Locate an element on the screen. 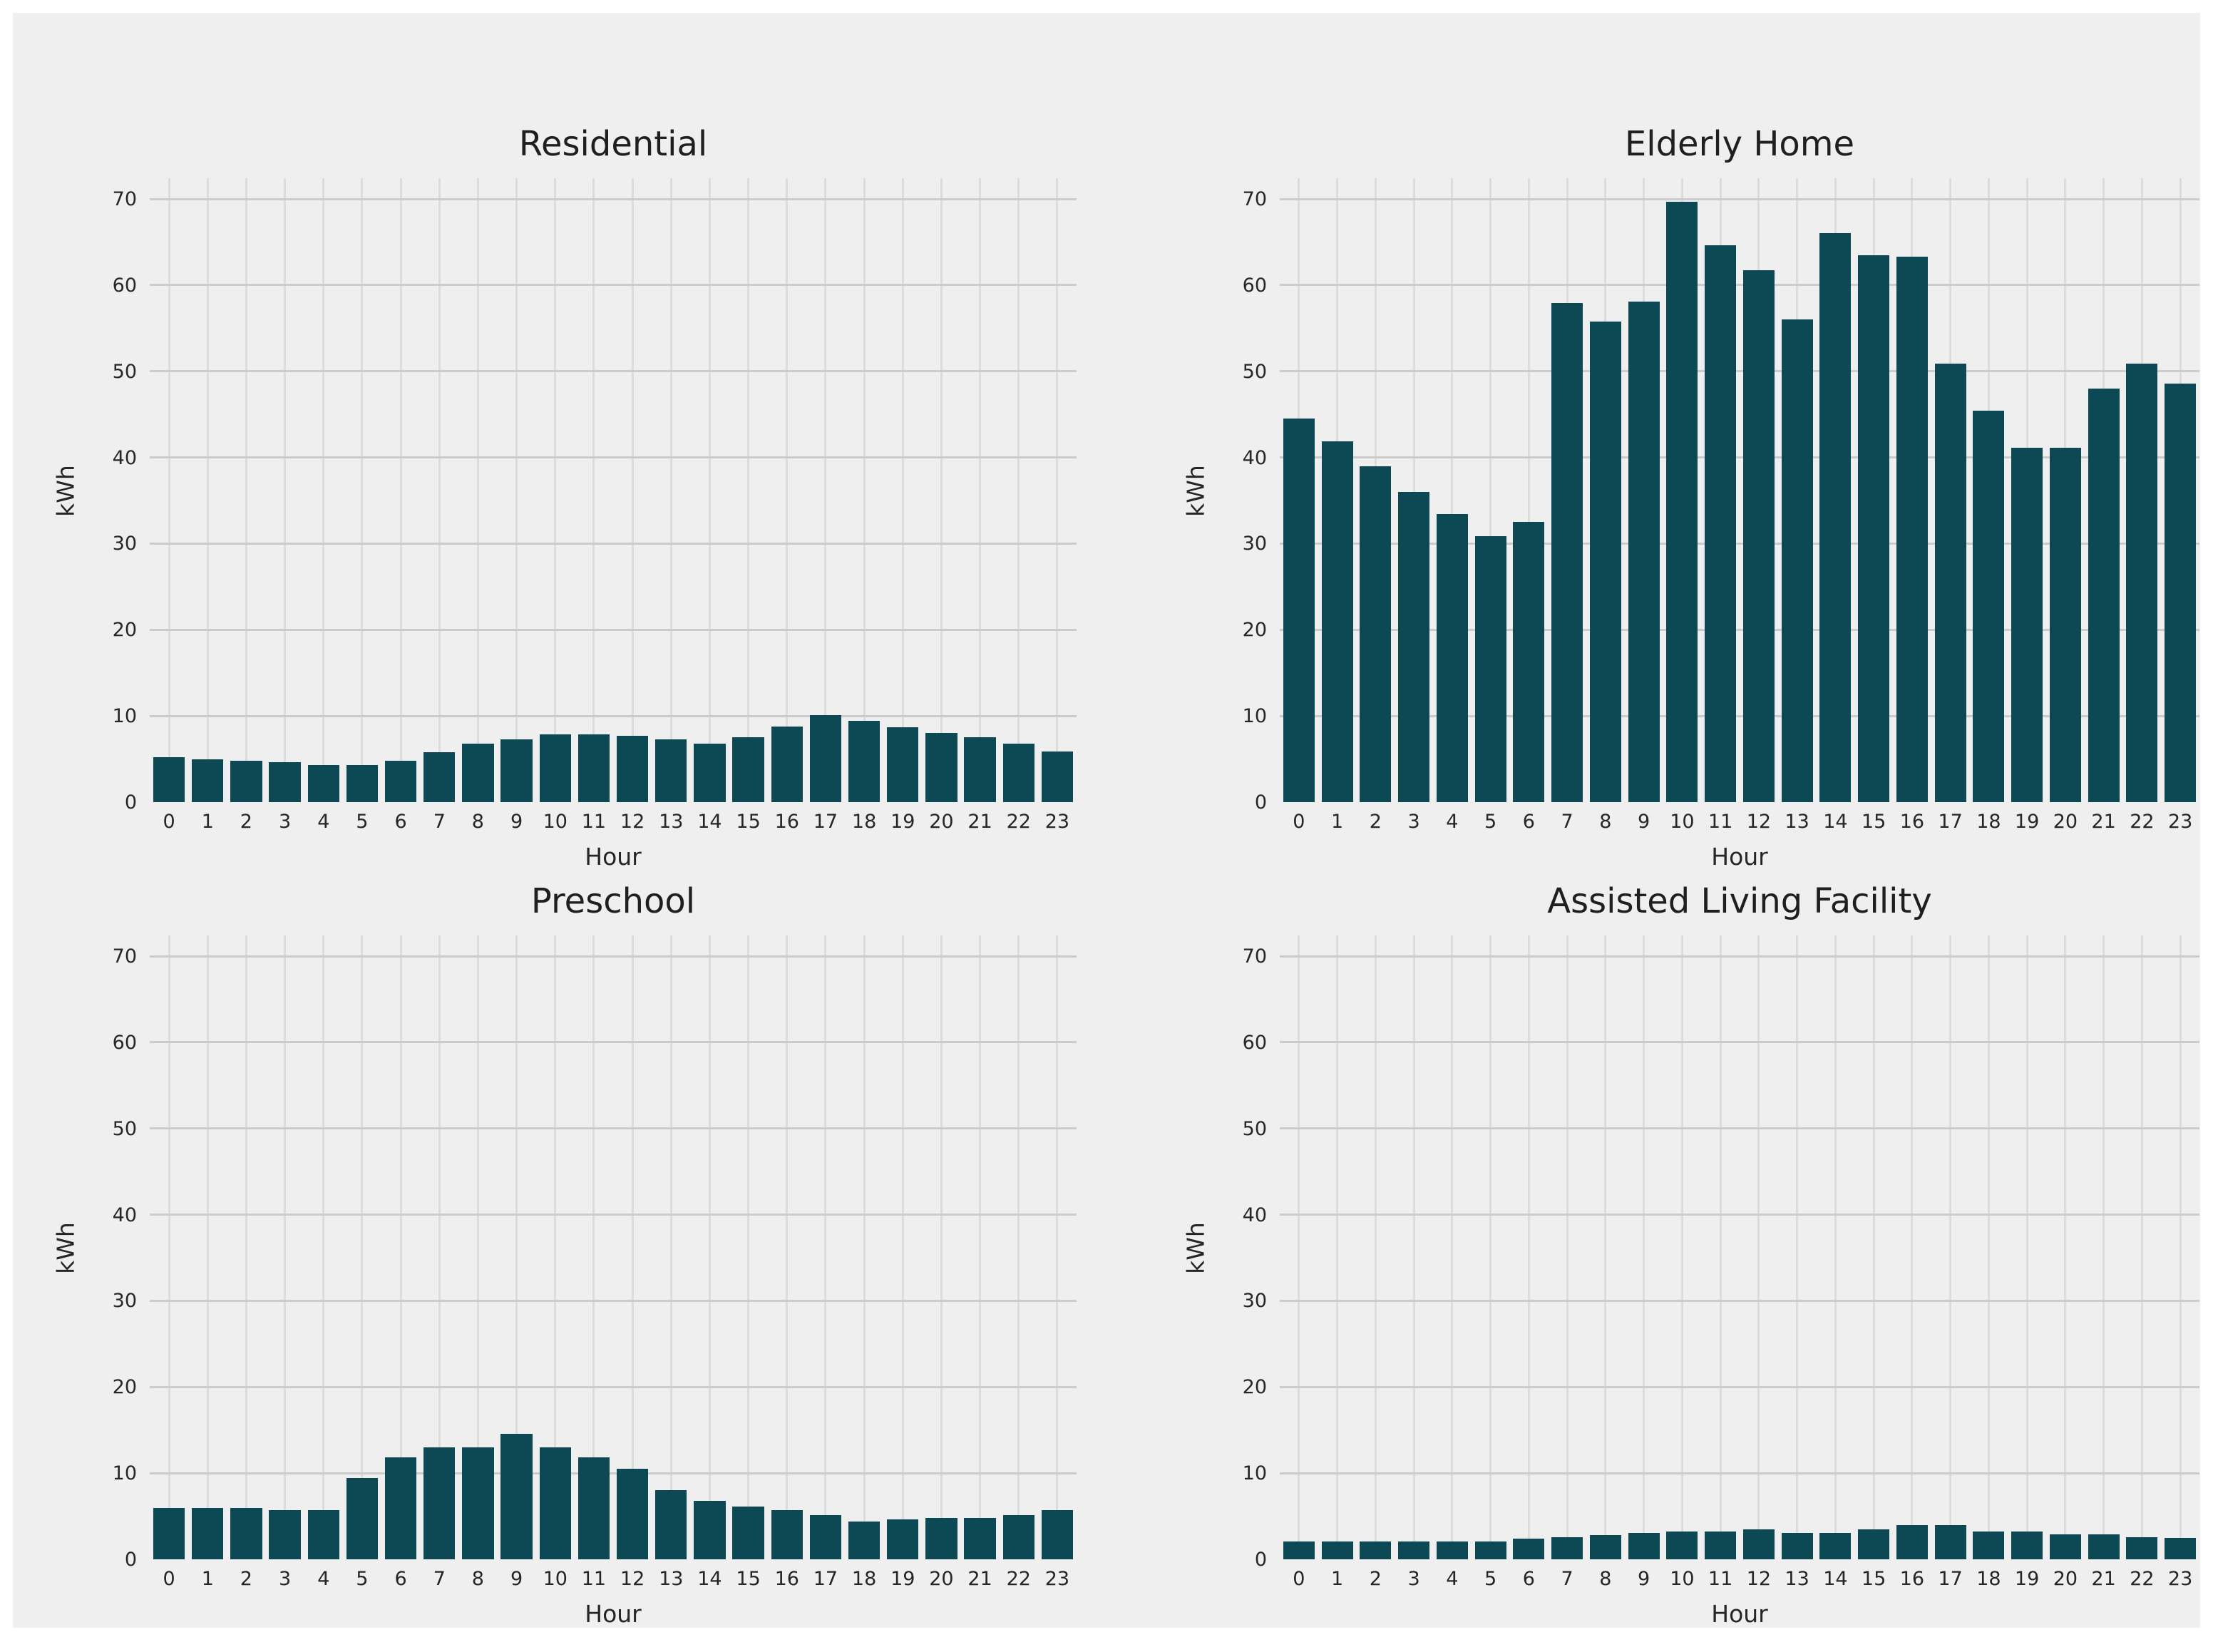  x-tick-label: 16 is located at coordinates (786, 1579).